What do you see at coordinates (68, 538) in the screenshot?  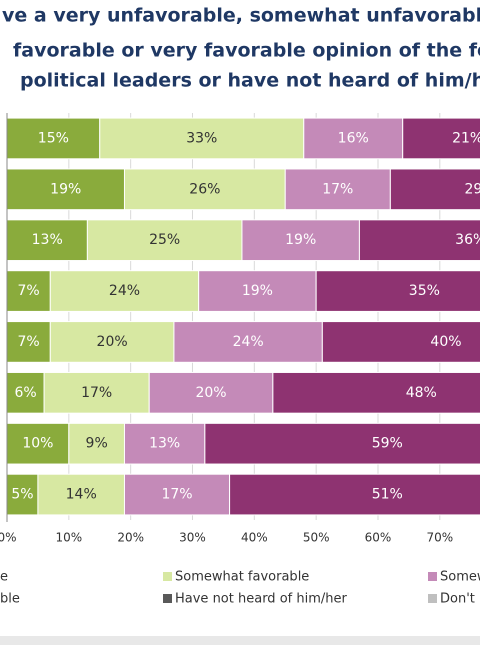 I see `x-tick-label: 10%` at bounding box center [68, 538].